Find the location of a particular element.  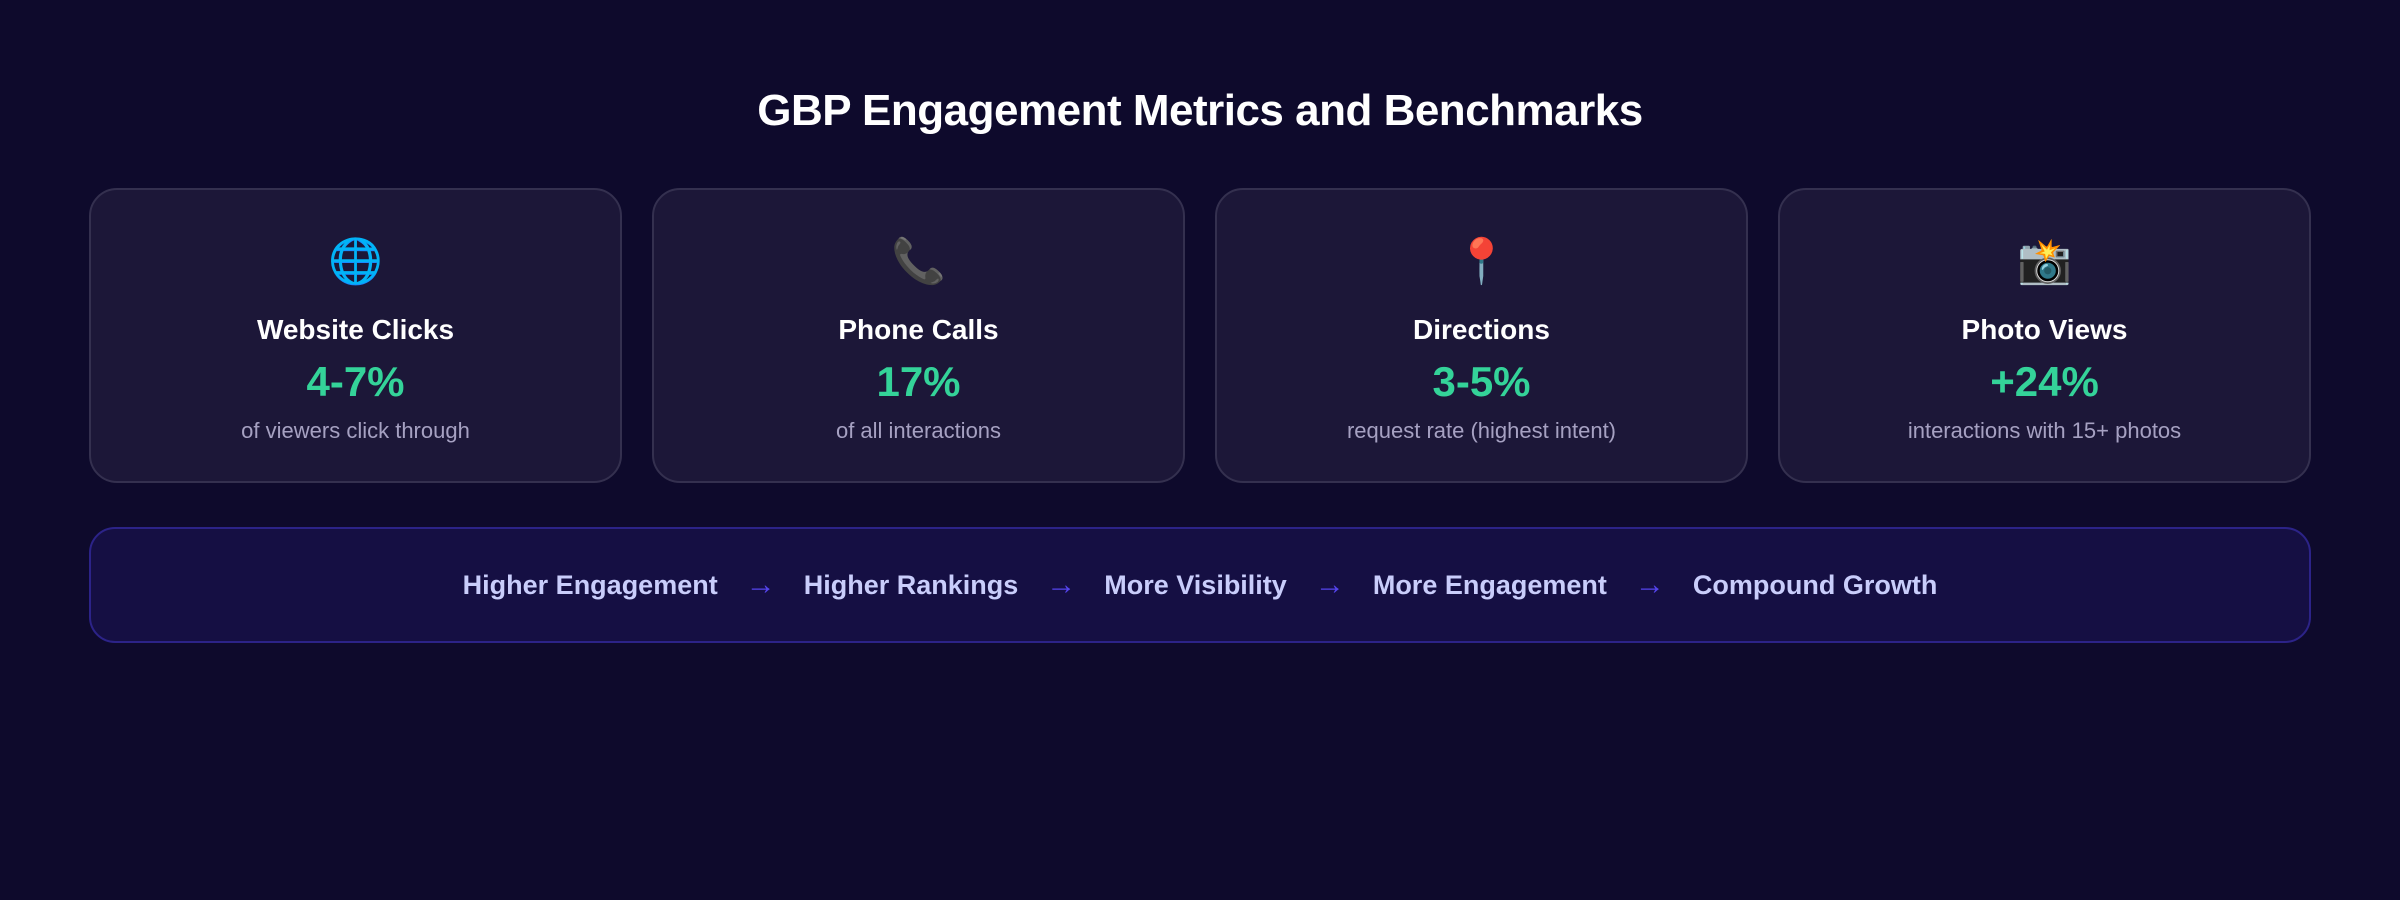

camera-flash-icon: 📸 is located at coordinates (2044, 261).